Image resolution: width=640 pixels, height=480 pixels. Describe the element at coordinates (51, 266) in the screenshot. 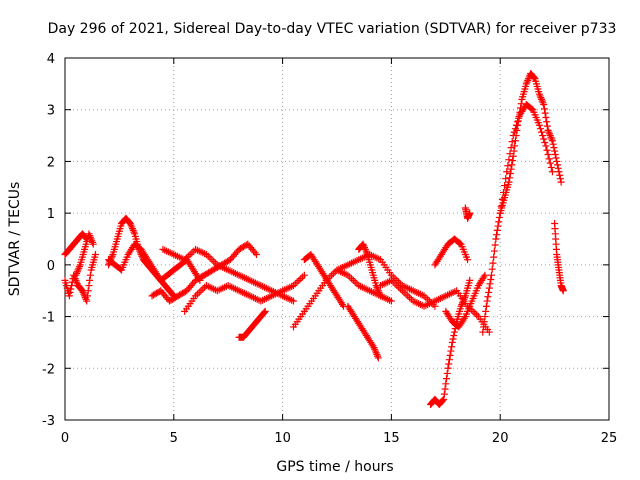

I see `y-tick-label: 0` at that location.